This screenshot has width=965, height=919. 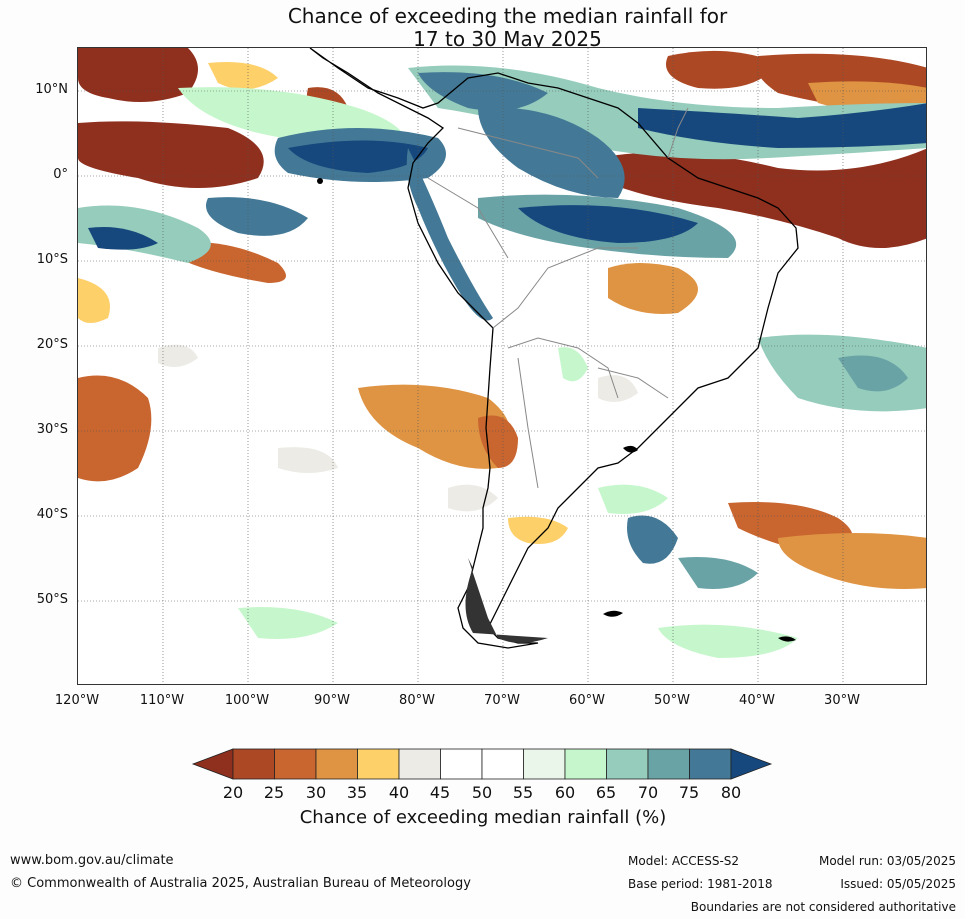 I want to click on lon-label-40w: 40°W, so click(x=757, y=700).